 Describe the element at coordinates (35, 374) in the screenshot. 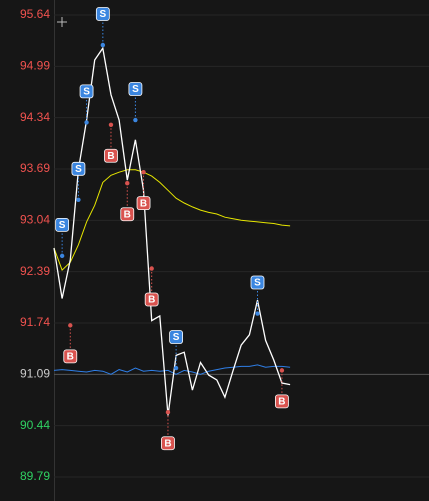

I see `y-tick-label: 91.09` at that location.